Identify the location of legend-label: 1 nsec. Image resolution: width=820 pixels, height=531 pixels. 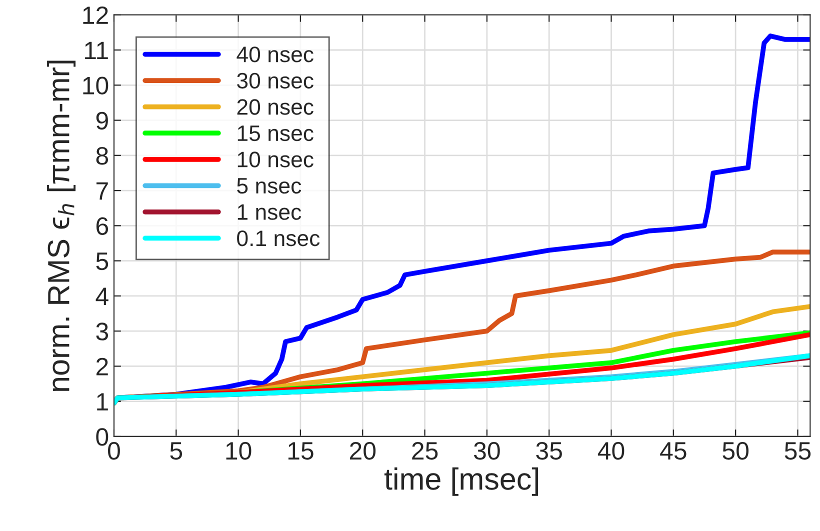
(270, 212).